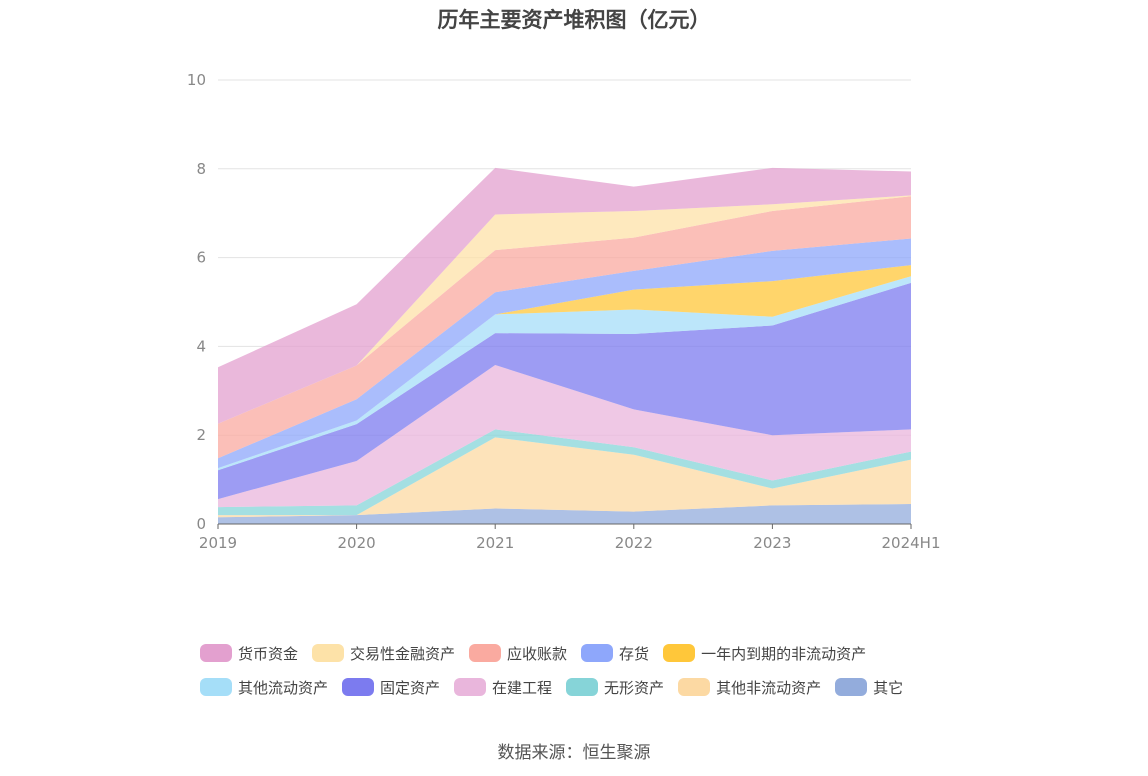 The height and width of the screenshot is (776, 1148). I want to click on legend-item: 其他流动资产, so click(264, 687).